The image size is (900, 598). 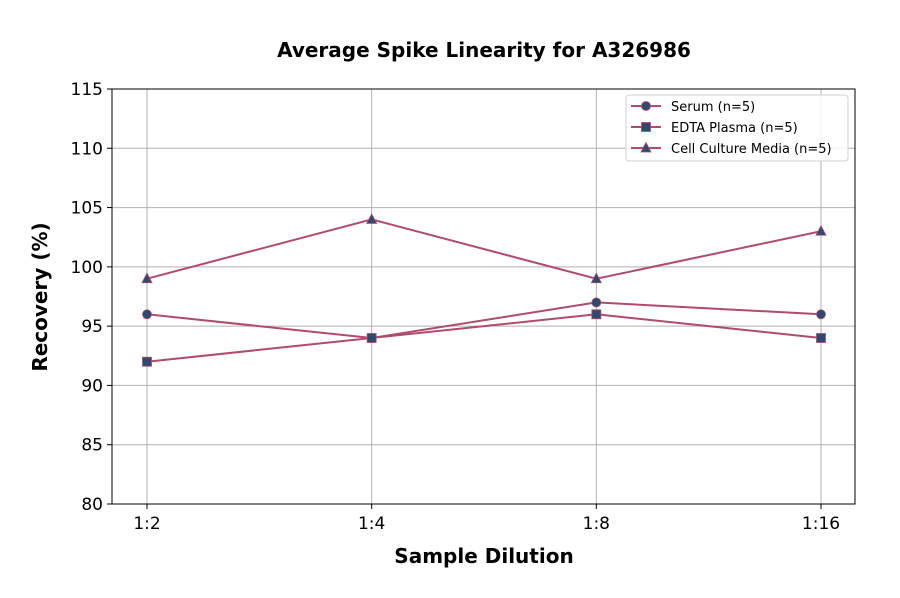 I want to click on legend-entry: EDTA Plasma (n=5), so click(x=714, y=128).